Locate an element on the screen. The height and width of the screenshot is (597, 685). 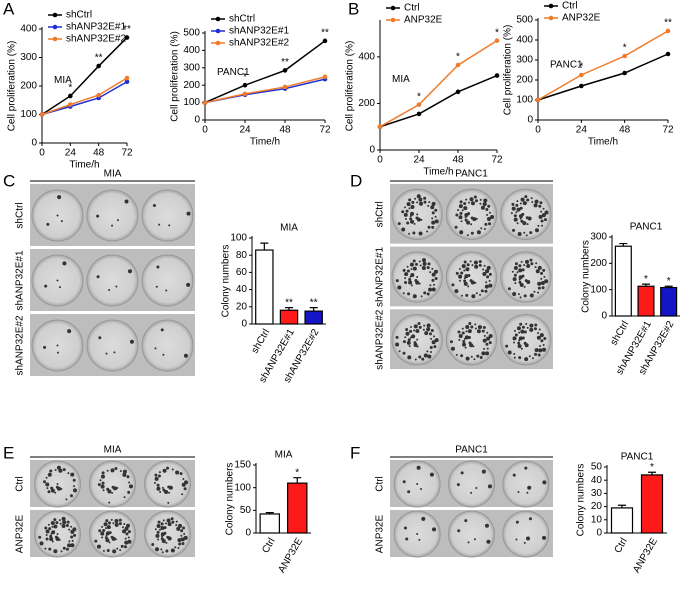
y-axis-label: Colony numbers is located at coordinates (581, 500).